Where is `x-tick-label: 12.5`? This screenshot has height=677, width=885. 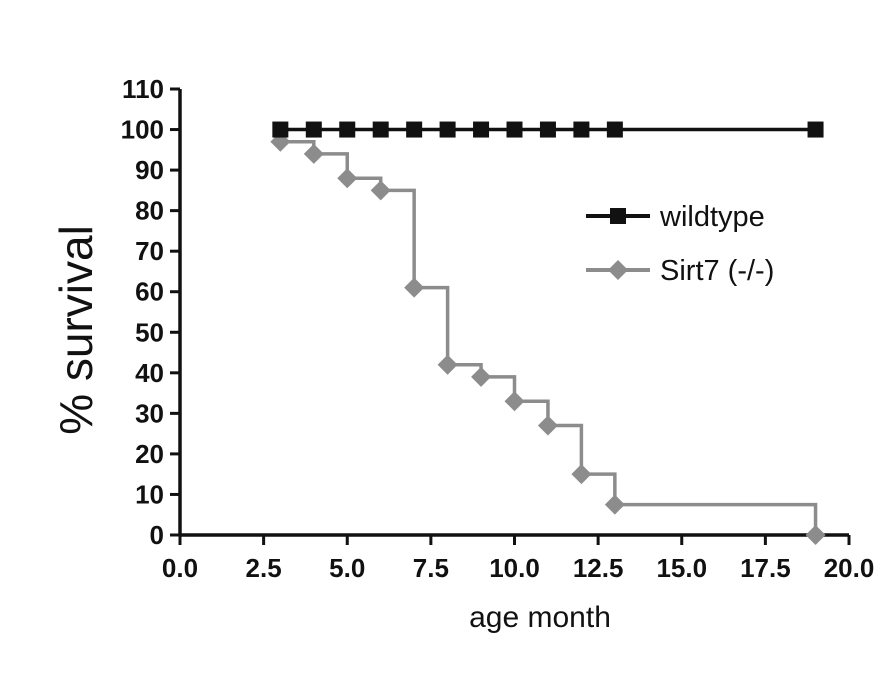
x-tick-label: 12.5 is located at coordinates (598, 568).